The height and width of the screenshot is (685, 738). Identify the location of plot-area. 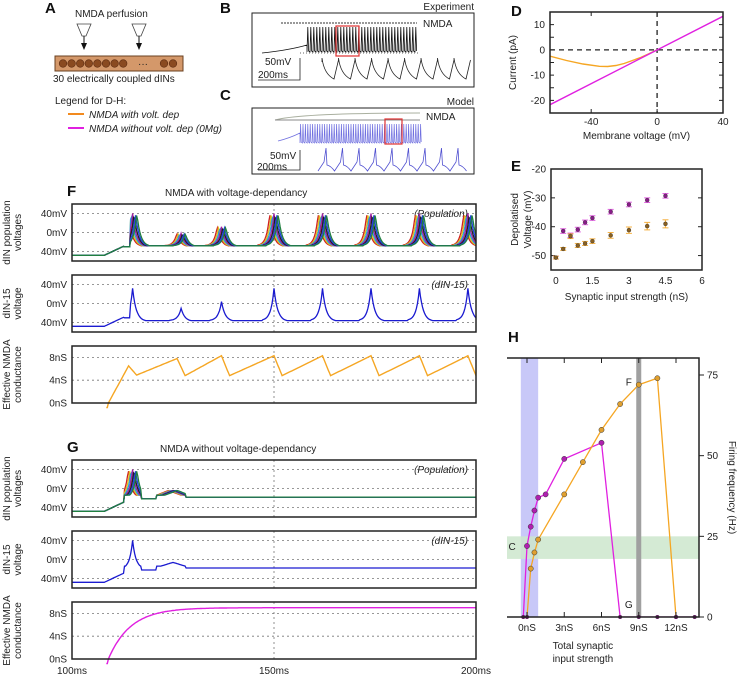
(608, 497).